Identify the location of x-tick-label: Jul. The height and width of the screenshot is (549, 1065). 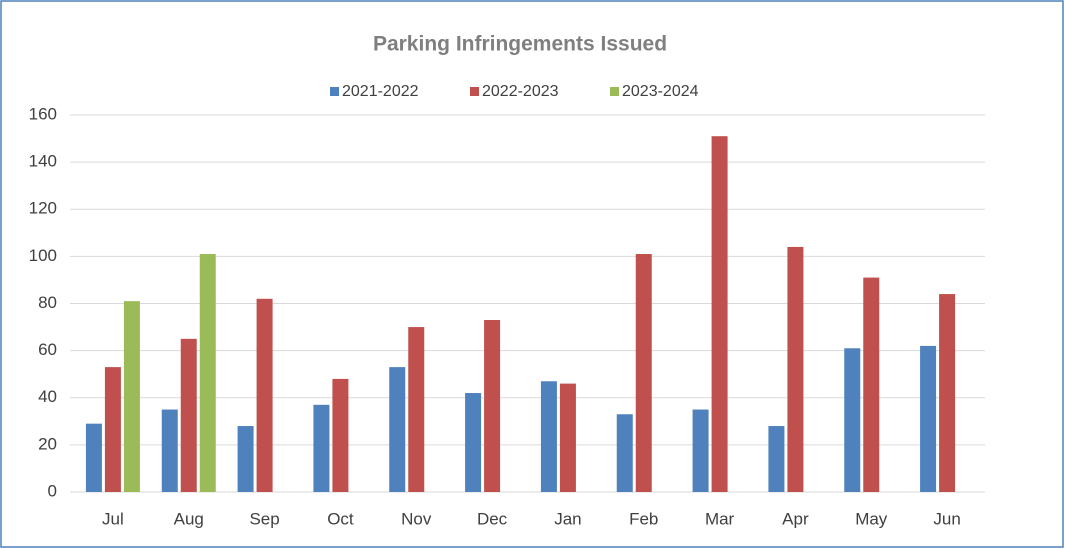
(113, 518).